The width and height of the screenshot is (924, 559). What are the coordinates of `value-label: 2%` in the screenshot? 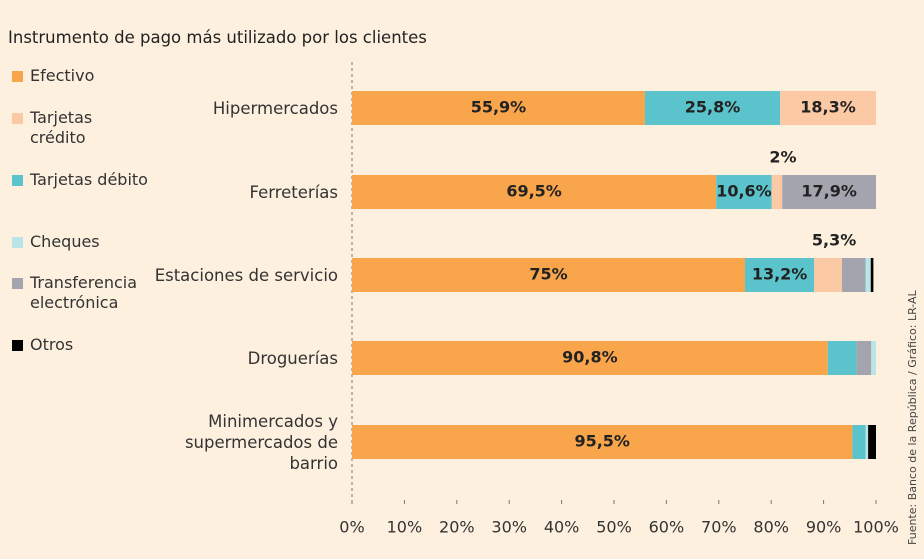 It's located at (782, 157).